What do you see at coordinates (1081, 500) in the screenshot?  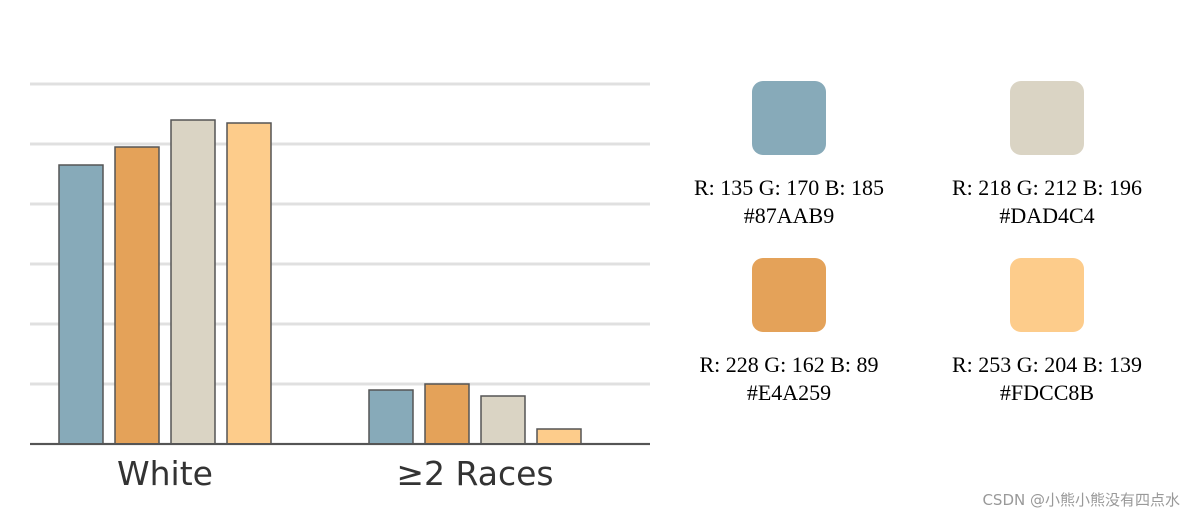 I see `watermark: CSDN @小熊小熊没有四点水` at bounding box center [1081, 500].